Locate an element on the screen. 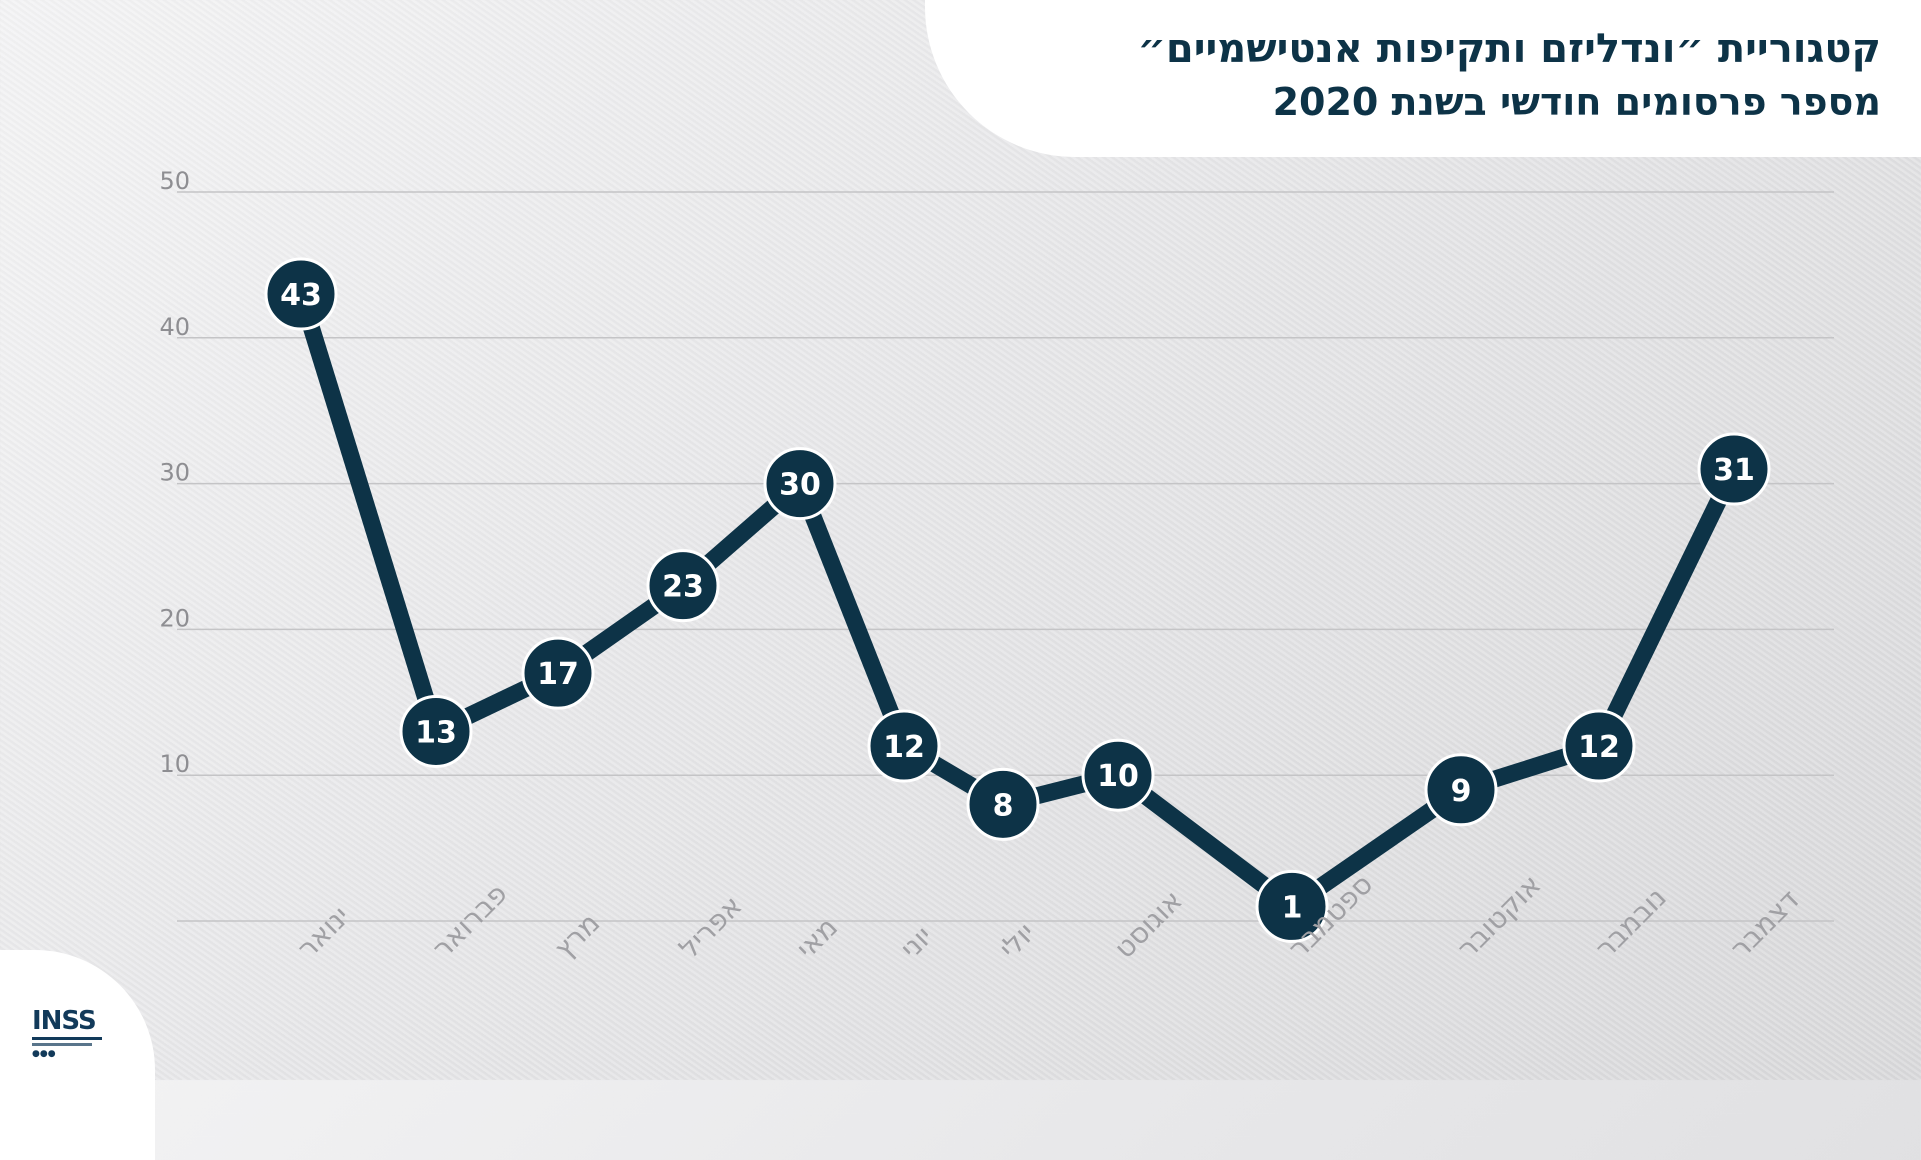  data-label: 13 is located at coordinates (436, 732).